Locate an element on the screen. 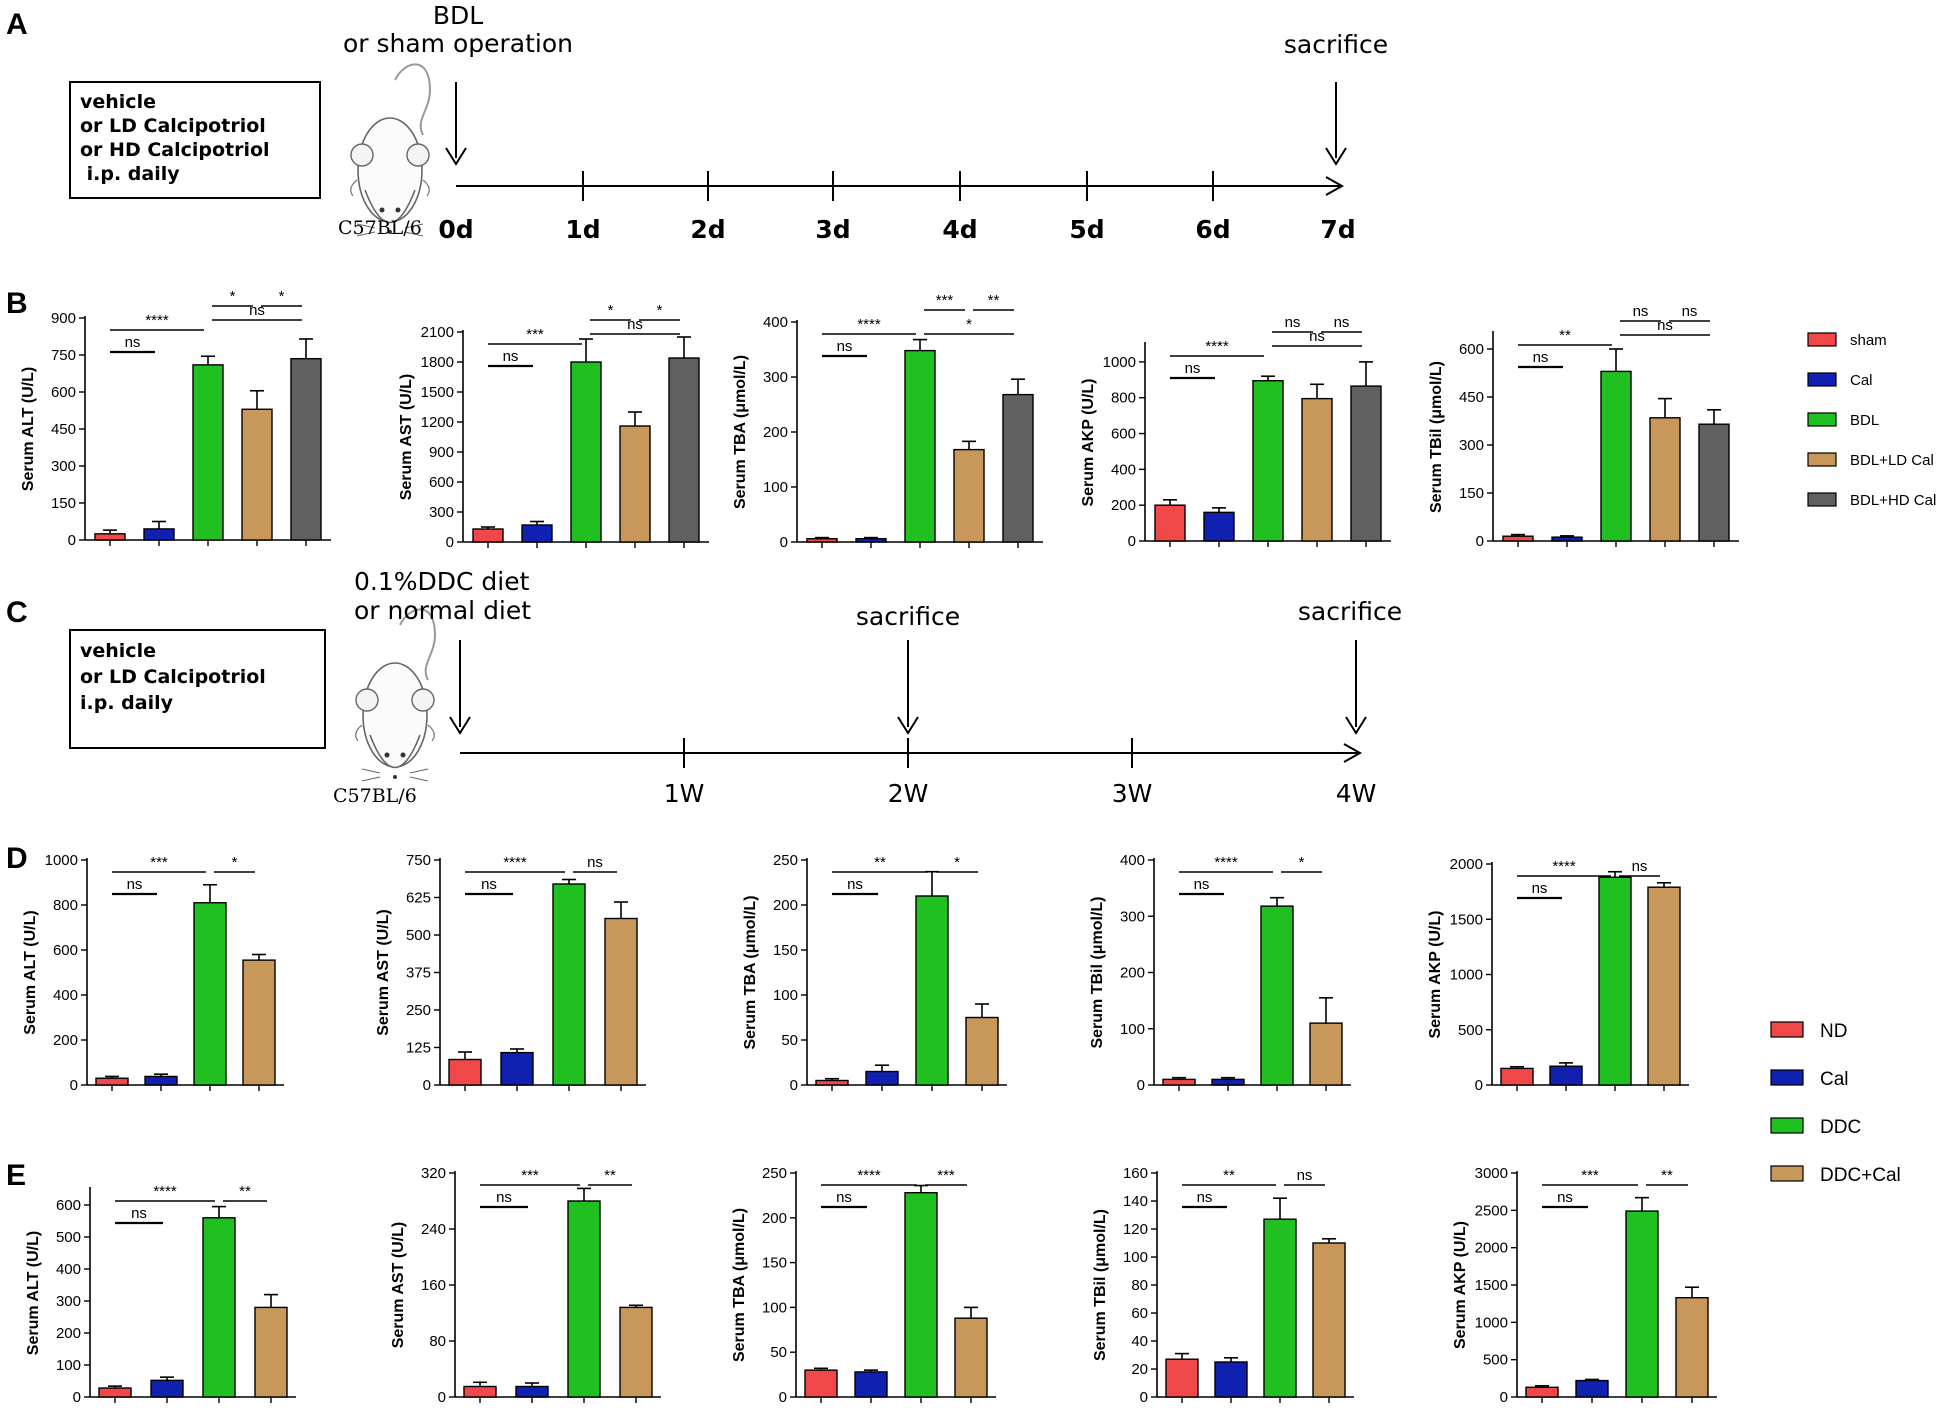  y-tick-label: 40 is located at coordinates (1139, 1341).